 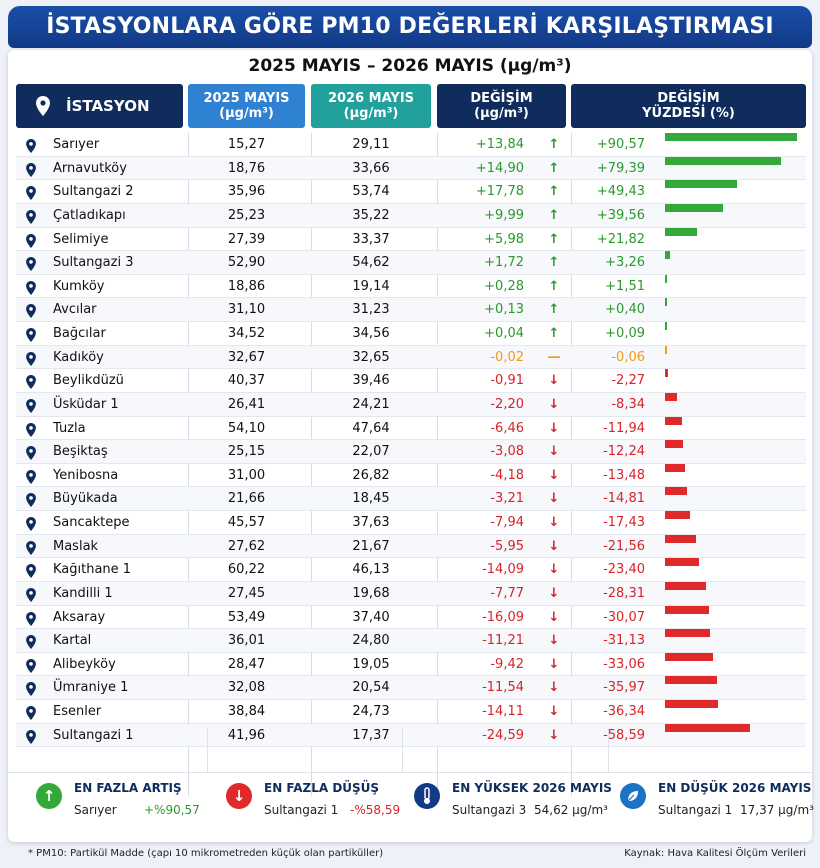 What do you see at coordinates (79, 286) in the screenshot?
I see `station-name: Kumköy` at bounding box center [79, 286].